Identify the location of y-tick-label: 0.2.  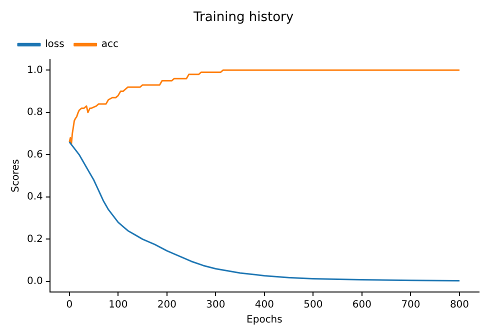
(34, 239).